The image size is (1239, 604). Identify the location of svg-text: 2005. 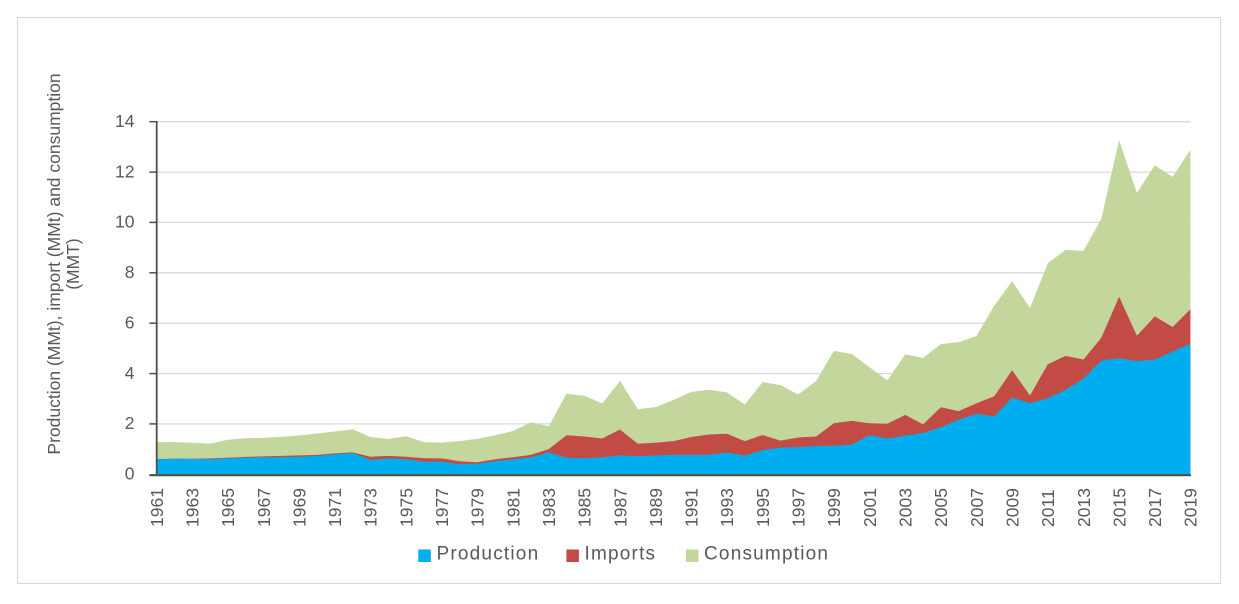
(941, 507).